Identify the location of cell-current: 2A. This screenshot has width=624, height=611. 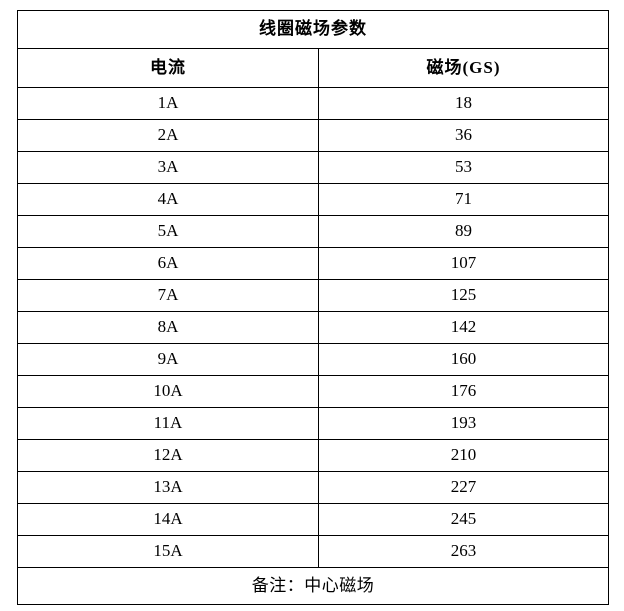
(168, 135).